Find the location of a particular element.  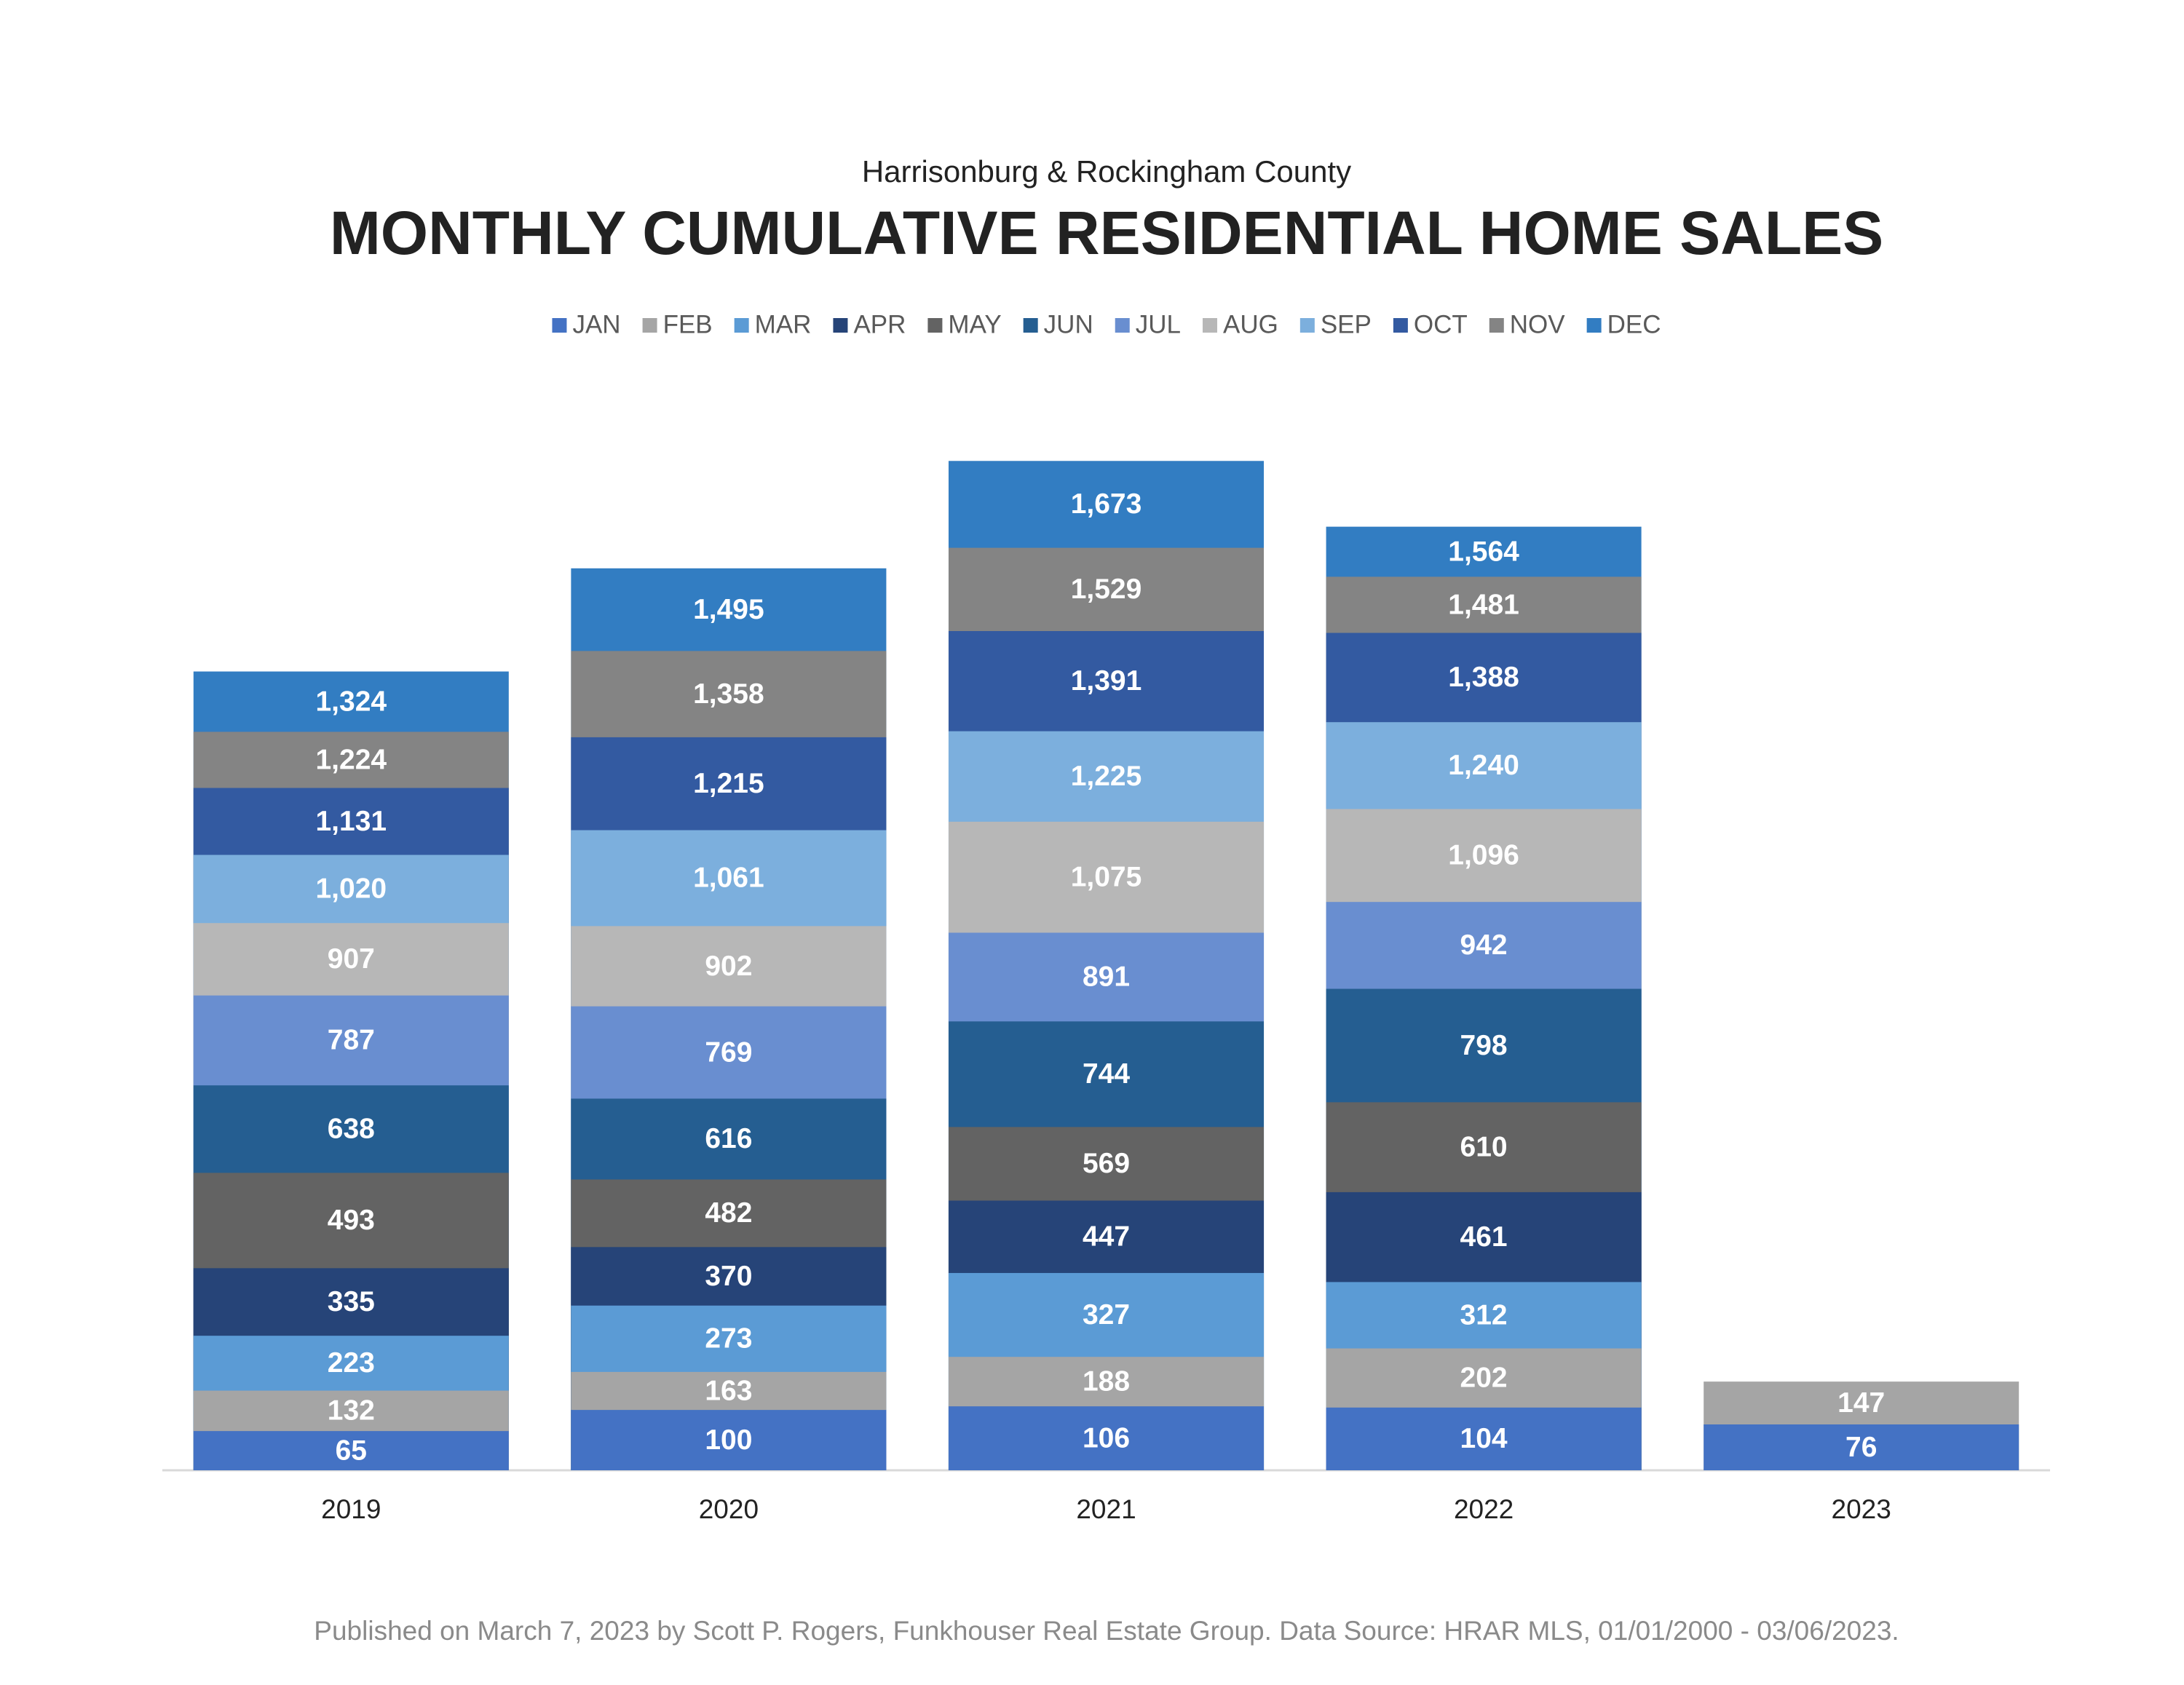

legend-label: MAY is located at coordinates (974, 324).